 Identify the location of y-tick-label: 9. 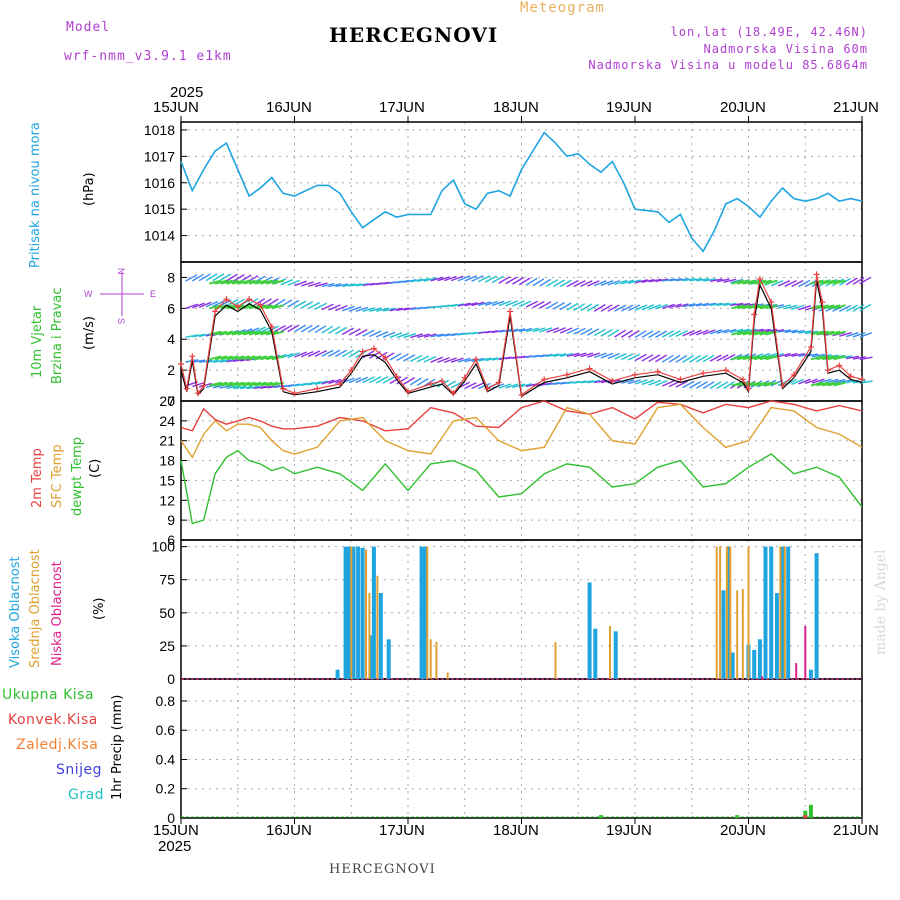
(171, 520).